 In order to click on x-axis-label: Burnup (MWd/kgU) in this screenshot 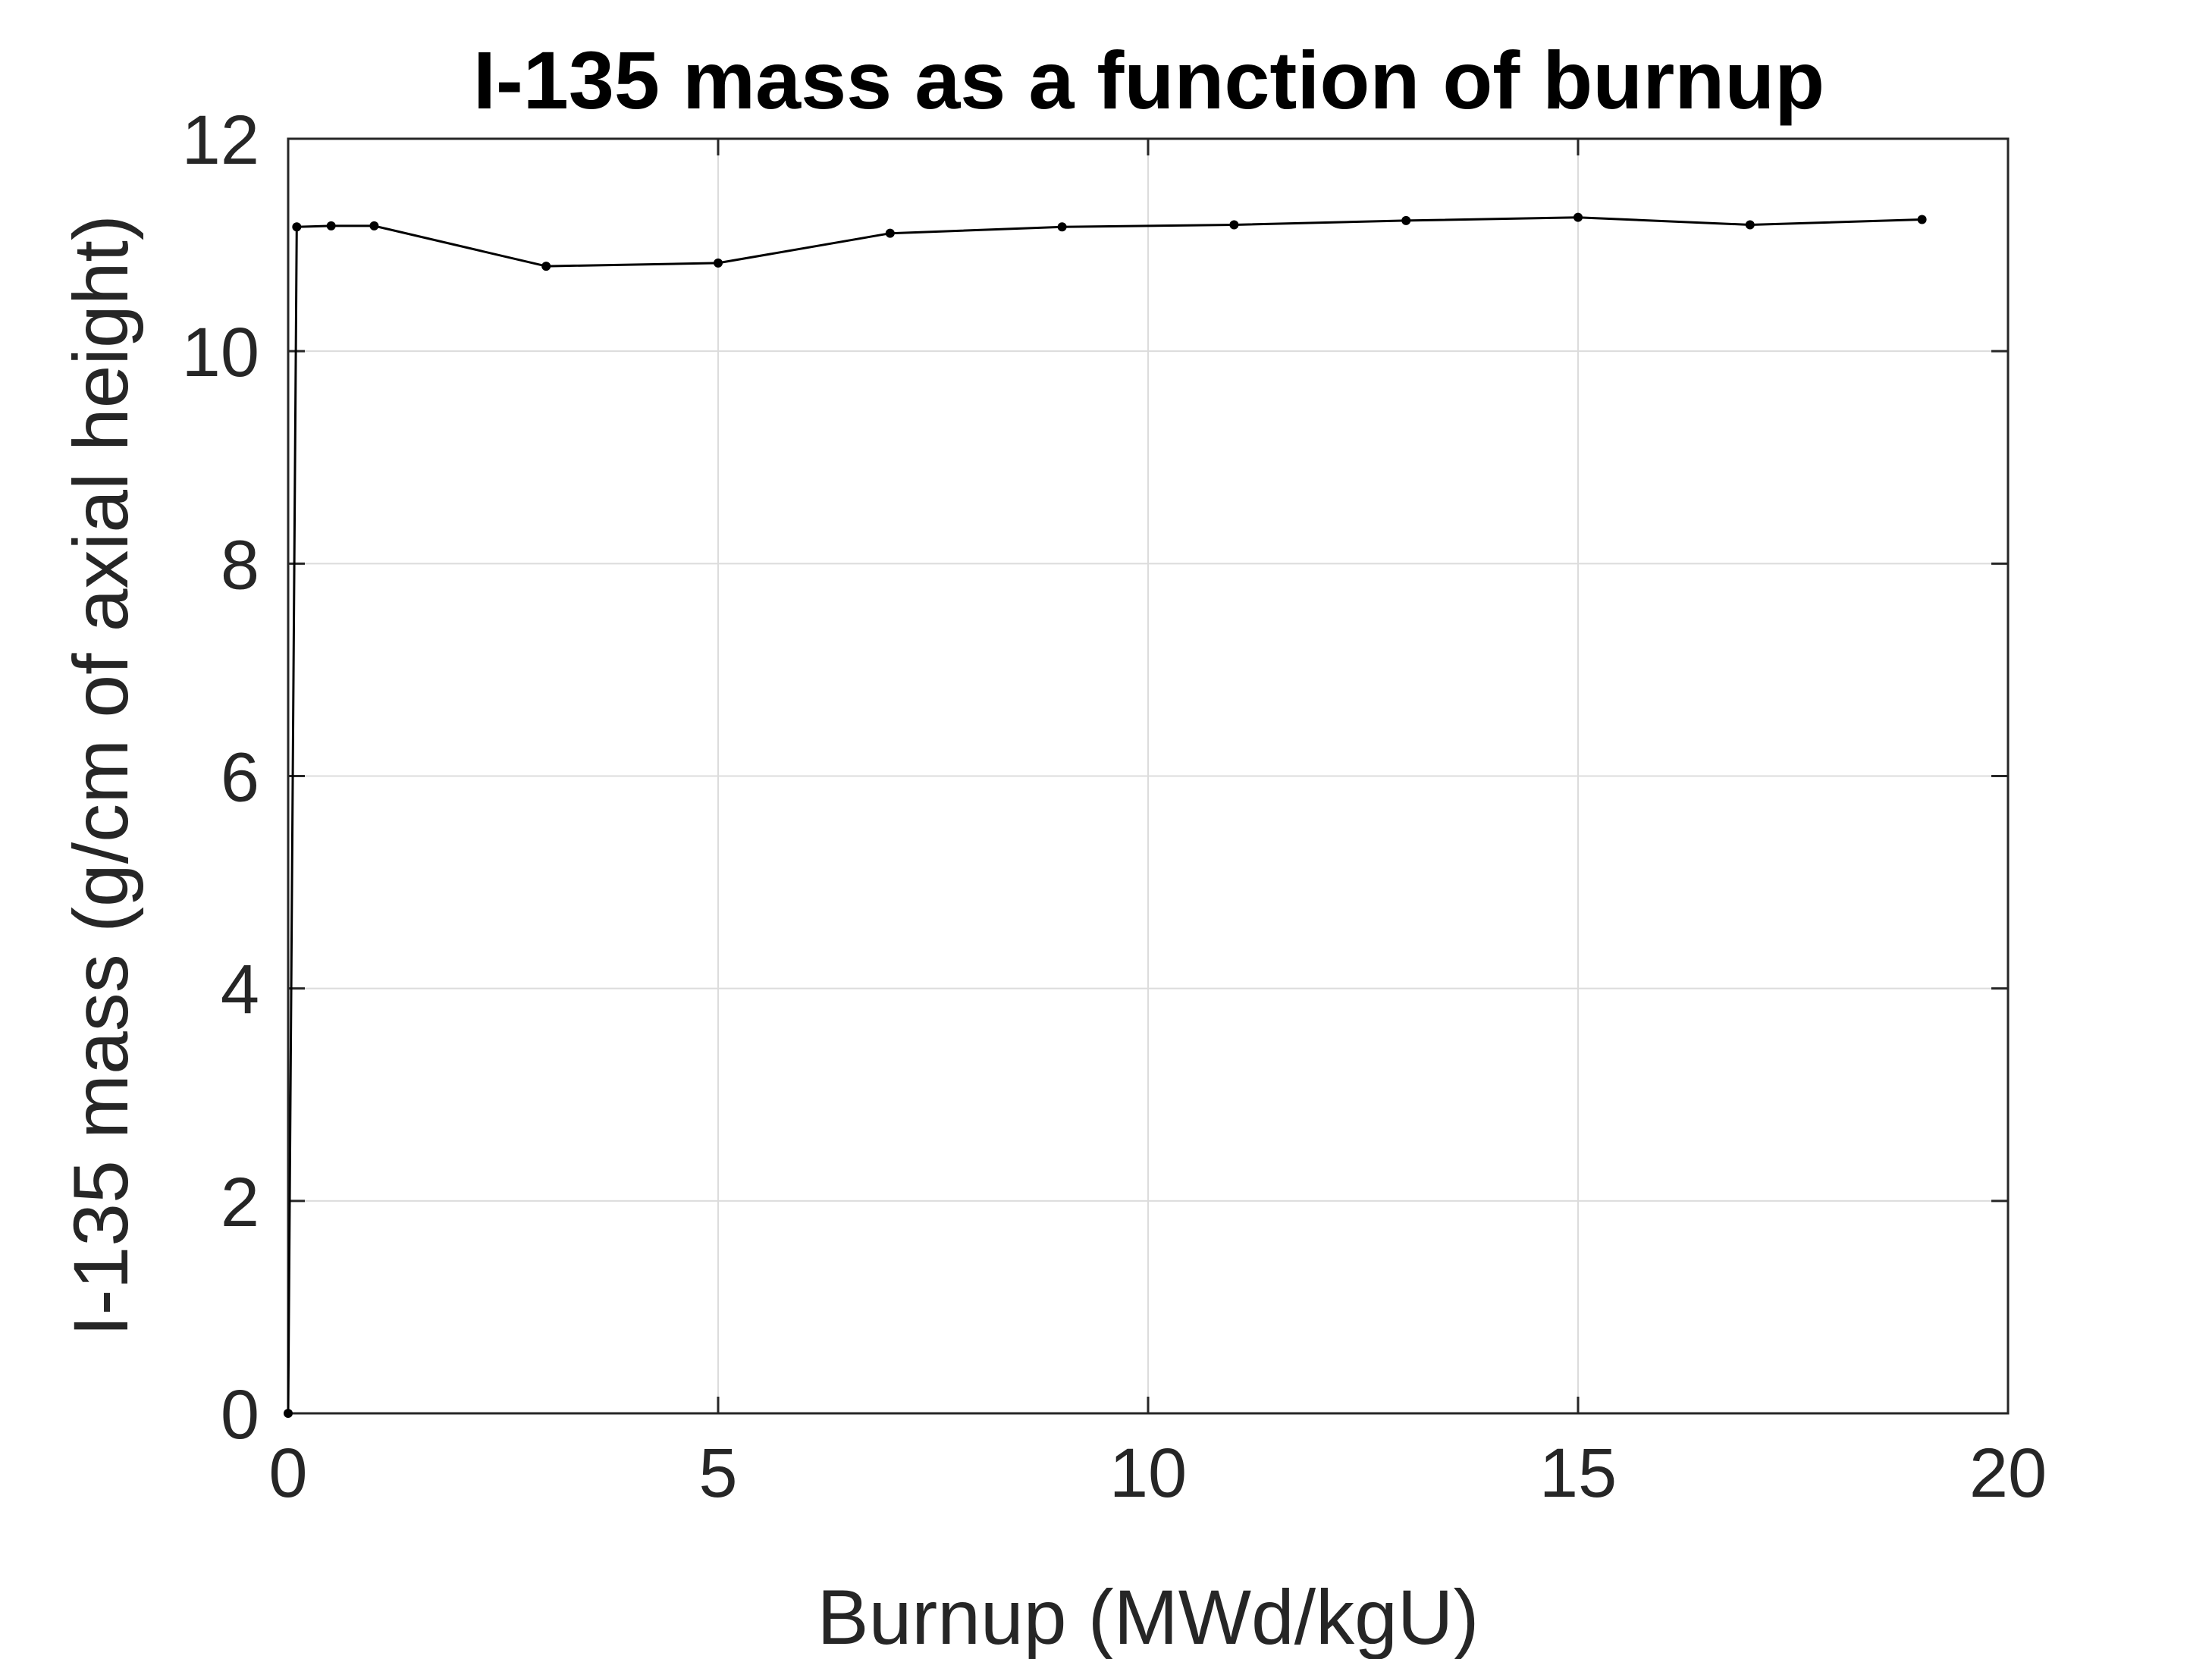, I will do `click(1148, 1616)`.